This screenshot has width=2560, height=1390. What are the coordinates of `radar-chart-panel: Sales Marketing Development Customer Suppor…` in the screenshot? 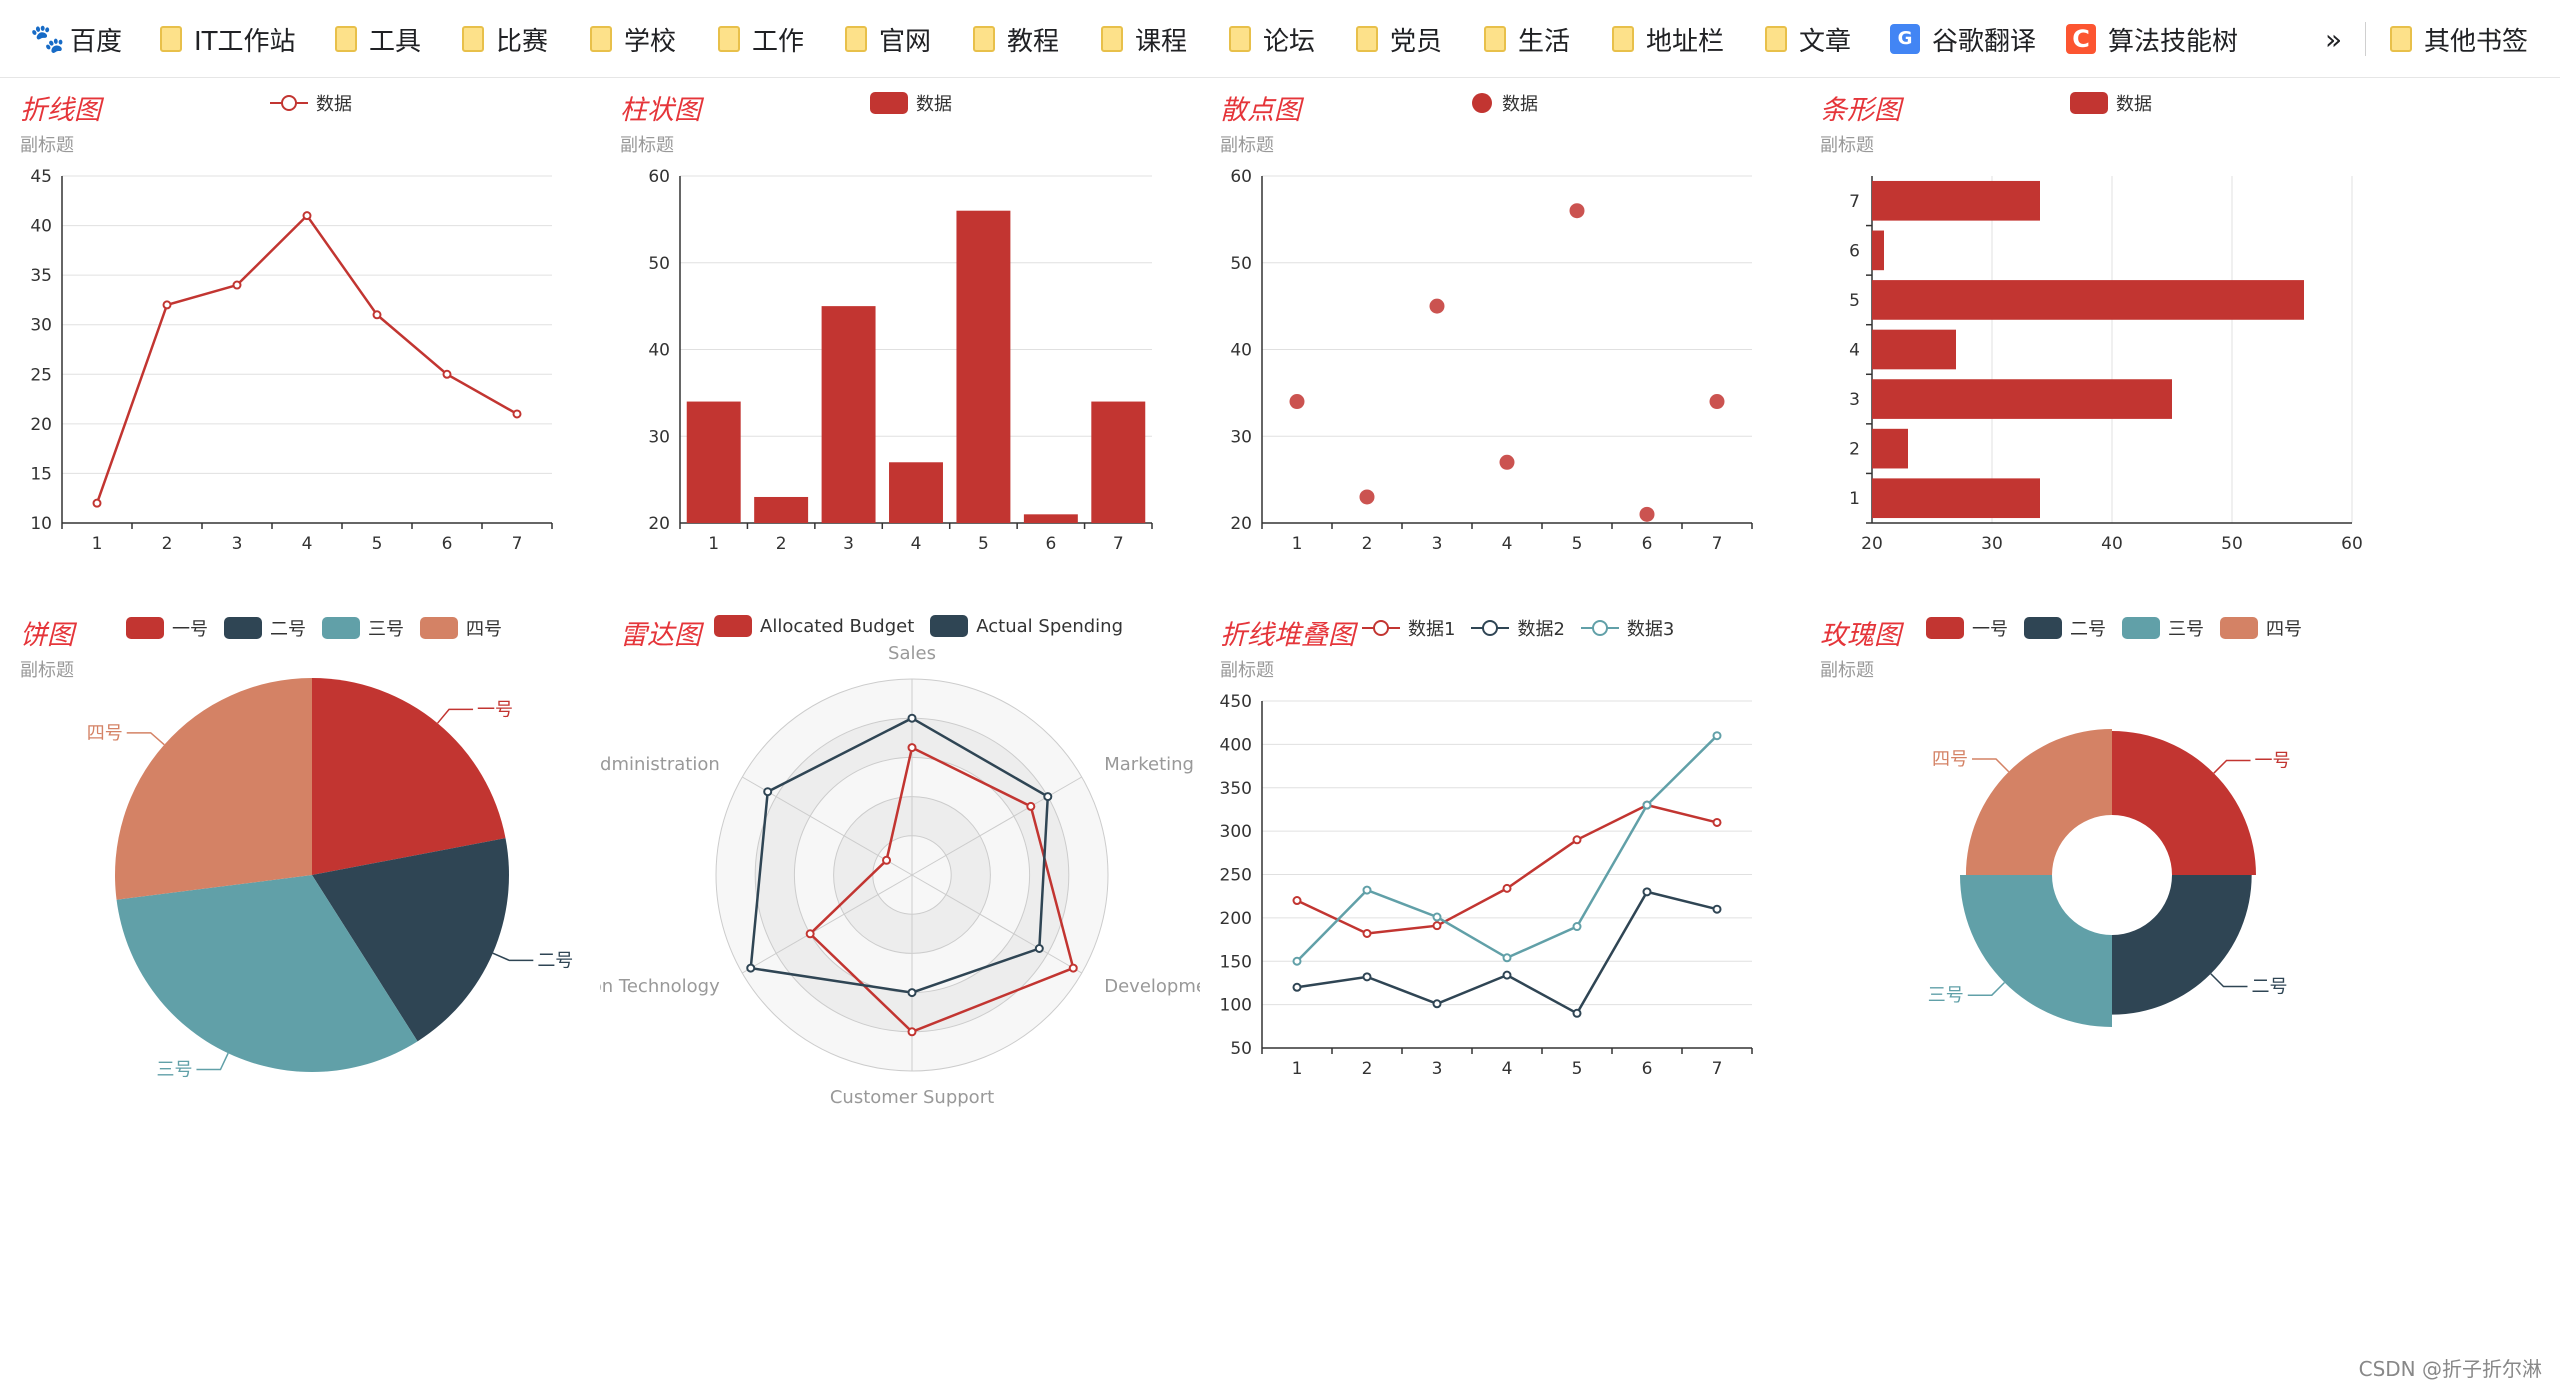 It's located at (900, 865).